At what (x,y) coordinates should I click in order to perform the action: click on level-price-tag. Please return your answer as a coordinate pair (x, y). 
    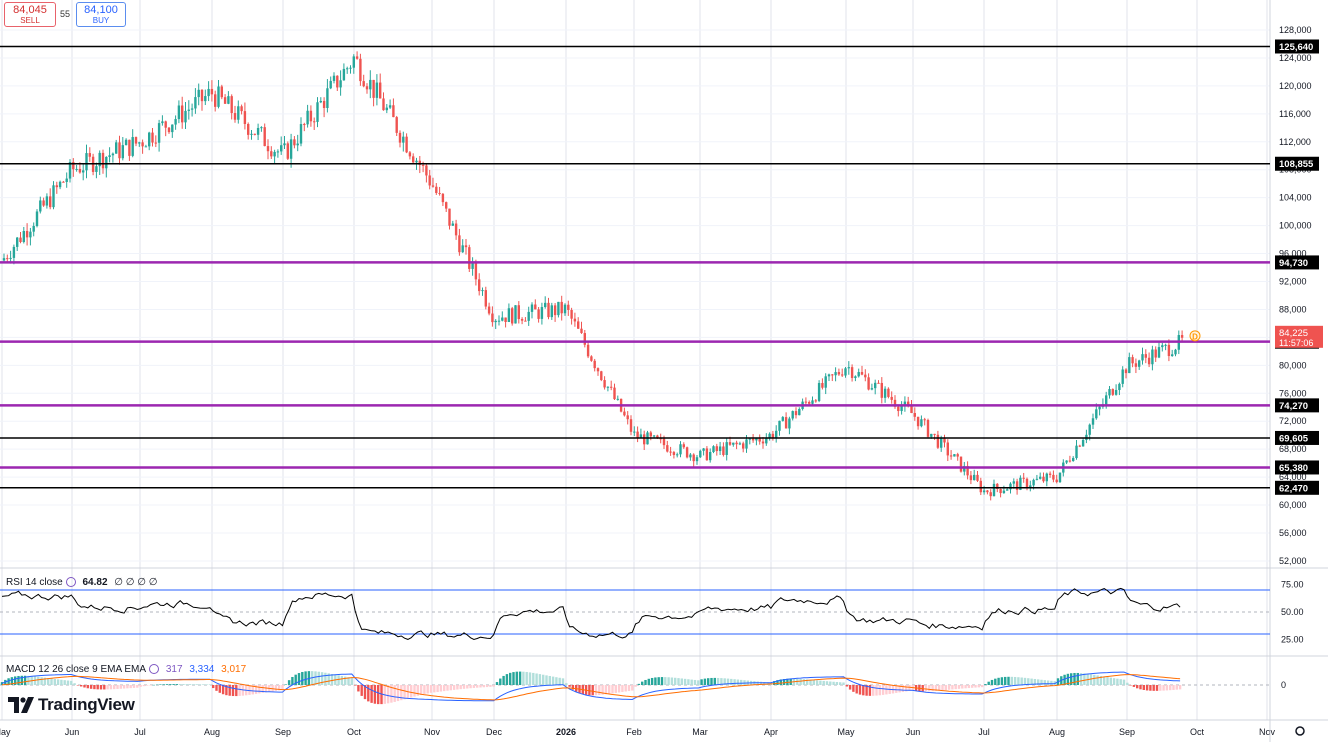
    Looking at the image, I should click on (1297, 487).